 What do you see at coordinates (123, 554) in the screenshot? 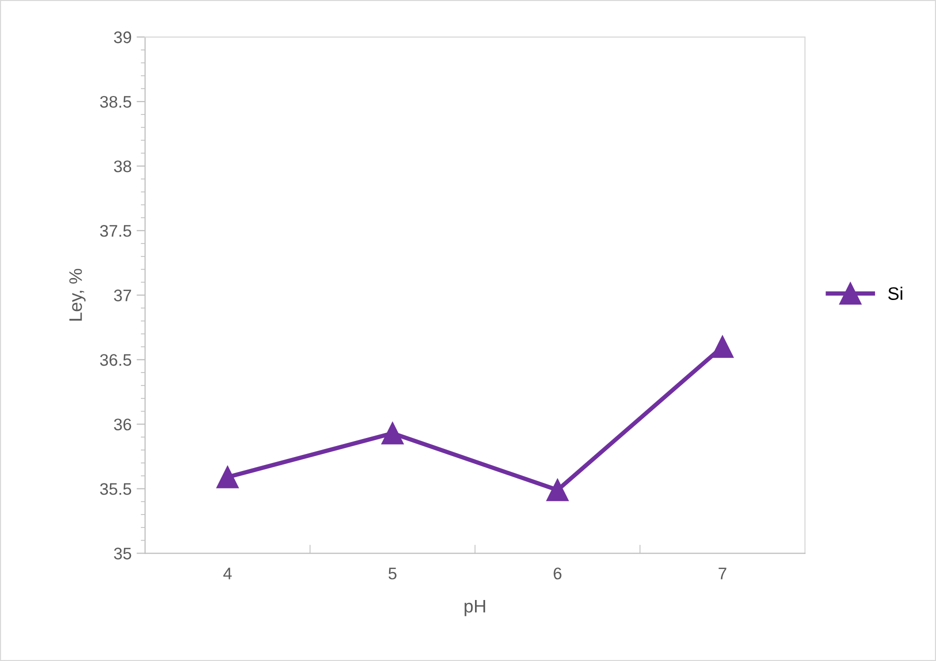
I see `y-tick-label: 35` at bounding box center [123, 554].